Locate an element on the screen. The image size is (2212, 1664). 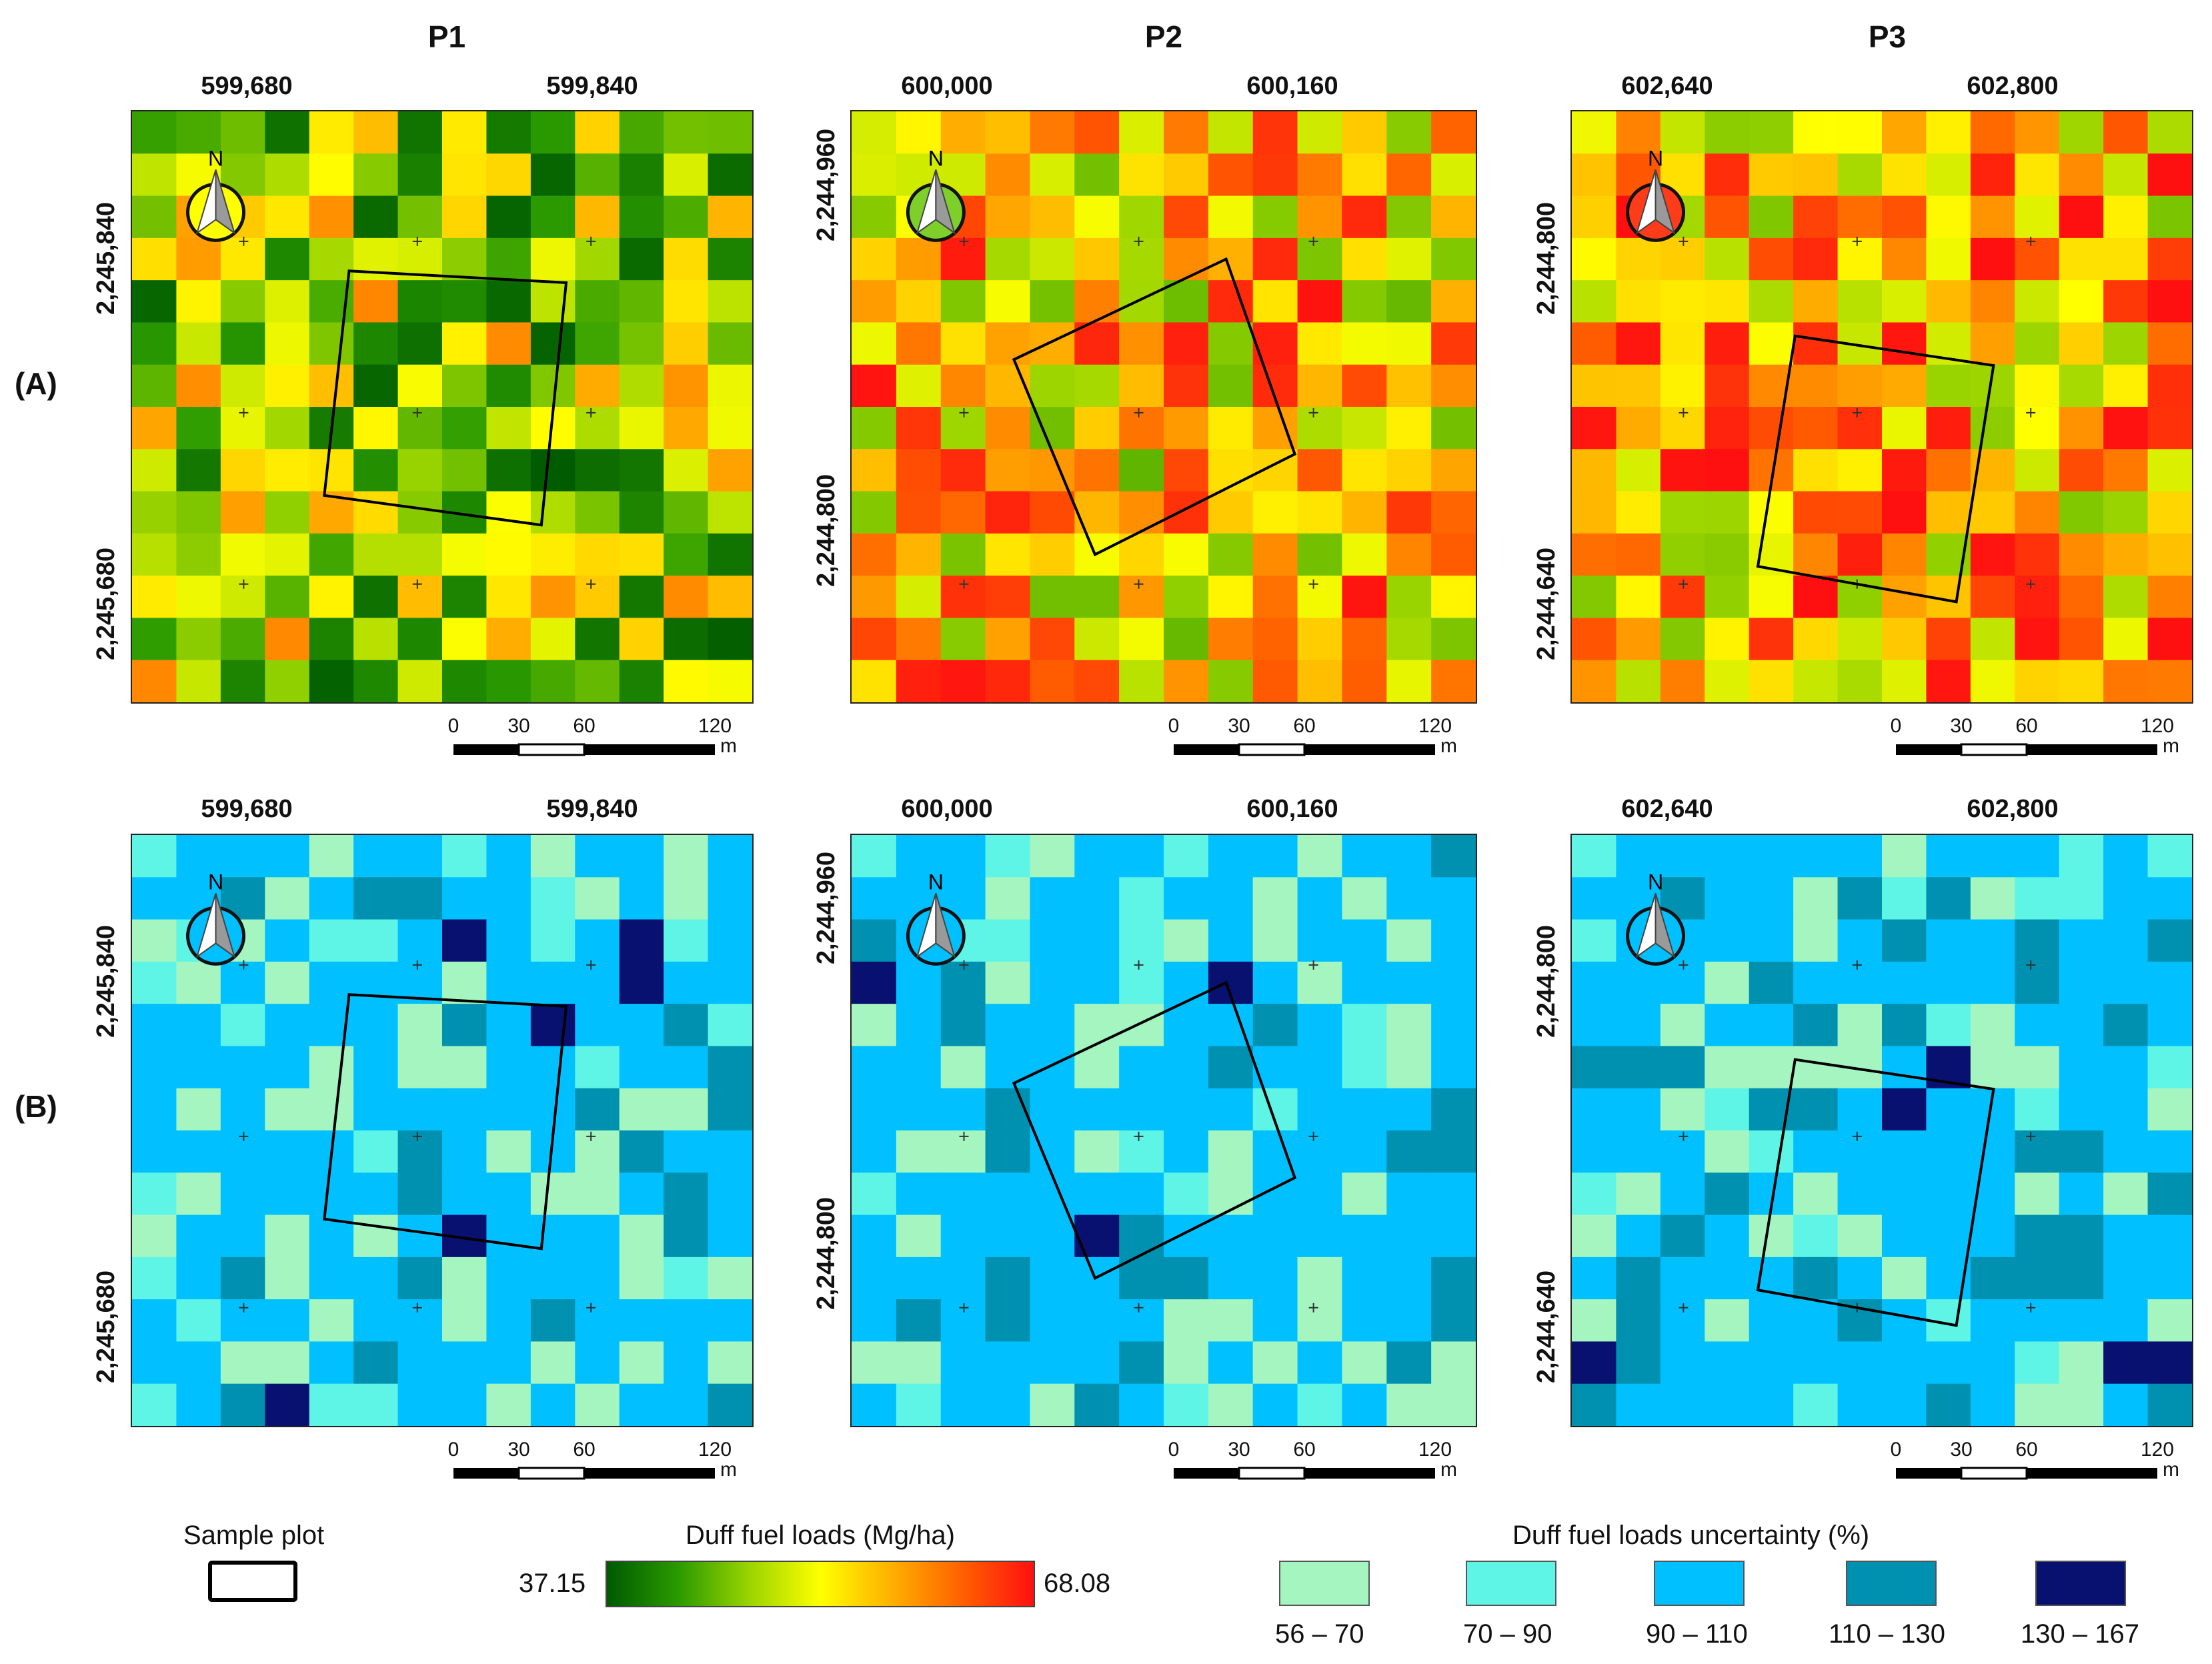
scale-tick-120: 120 is located at coordinates (1435, 726).